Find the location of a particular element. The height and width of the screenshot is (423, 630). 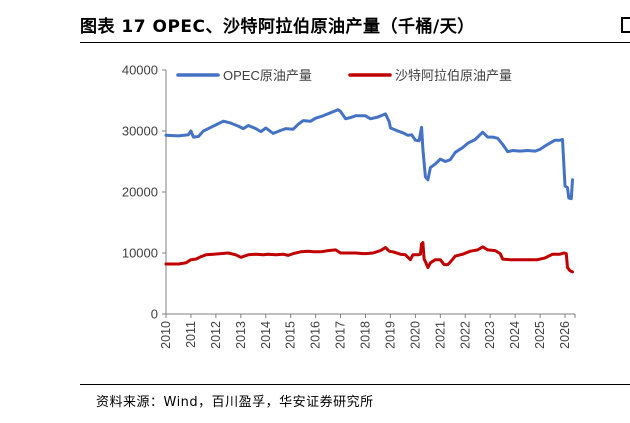

x-tick-label: 2026 is located at coordinates (565, 335).